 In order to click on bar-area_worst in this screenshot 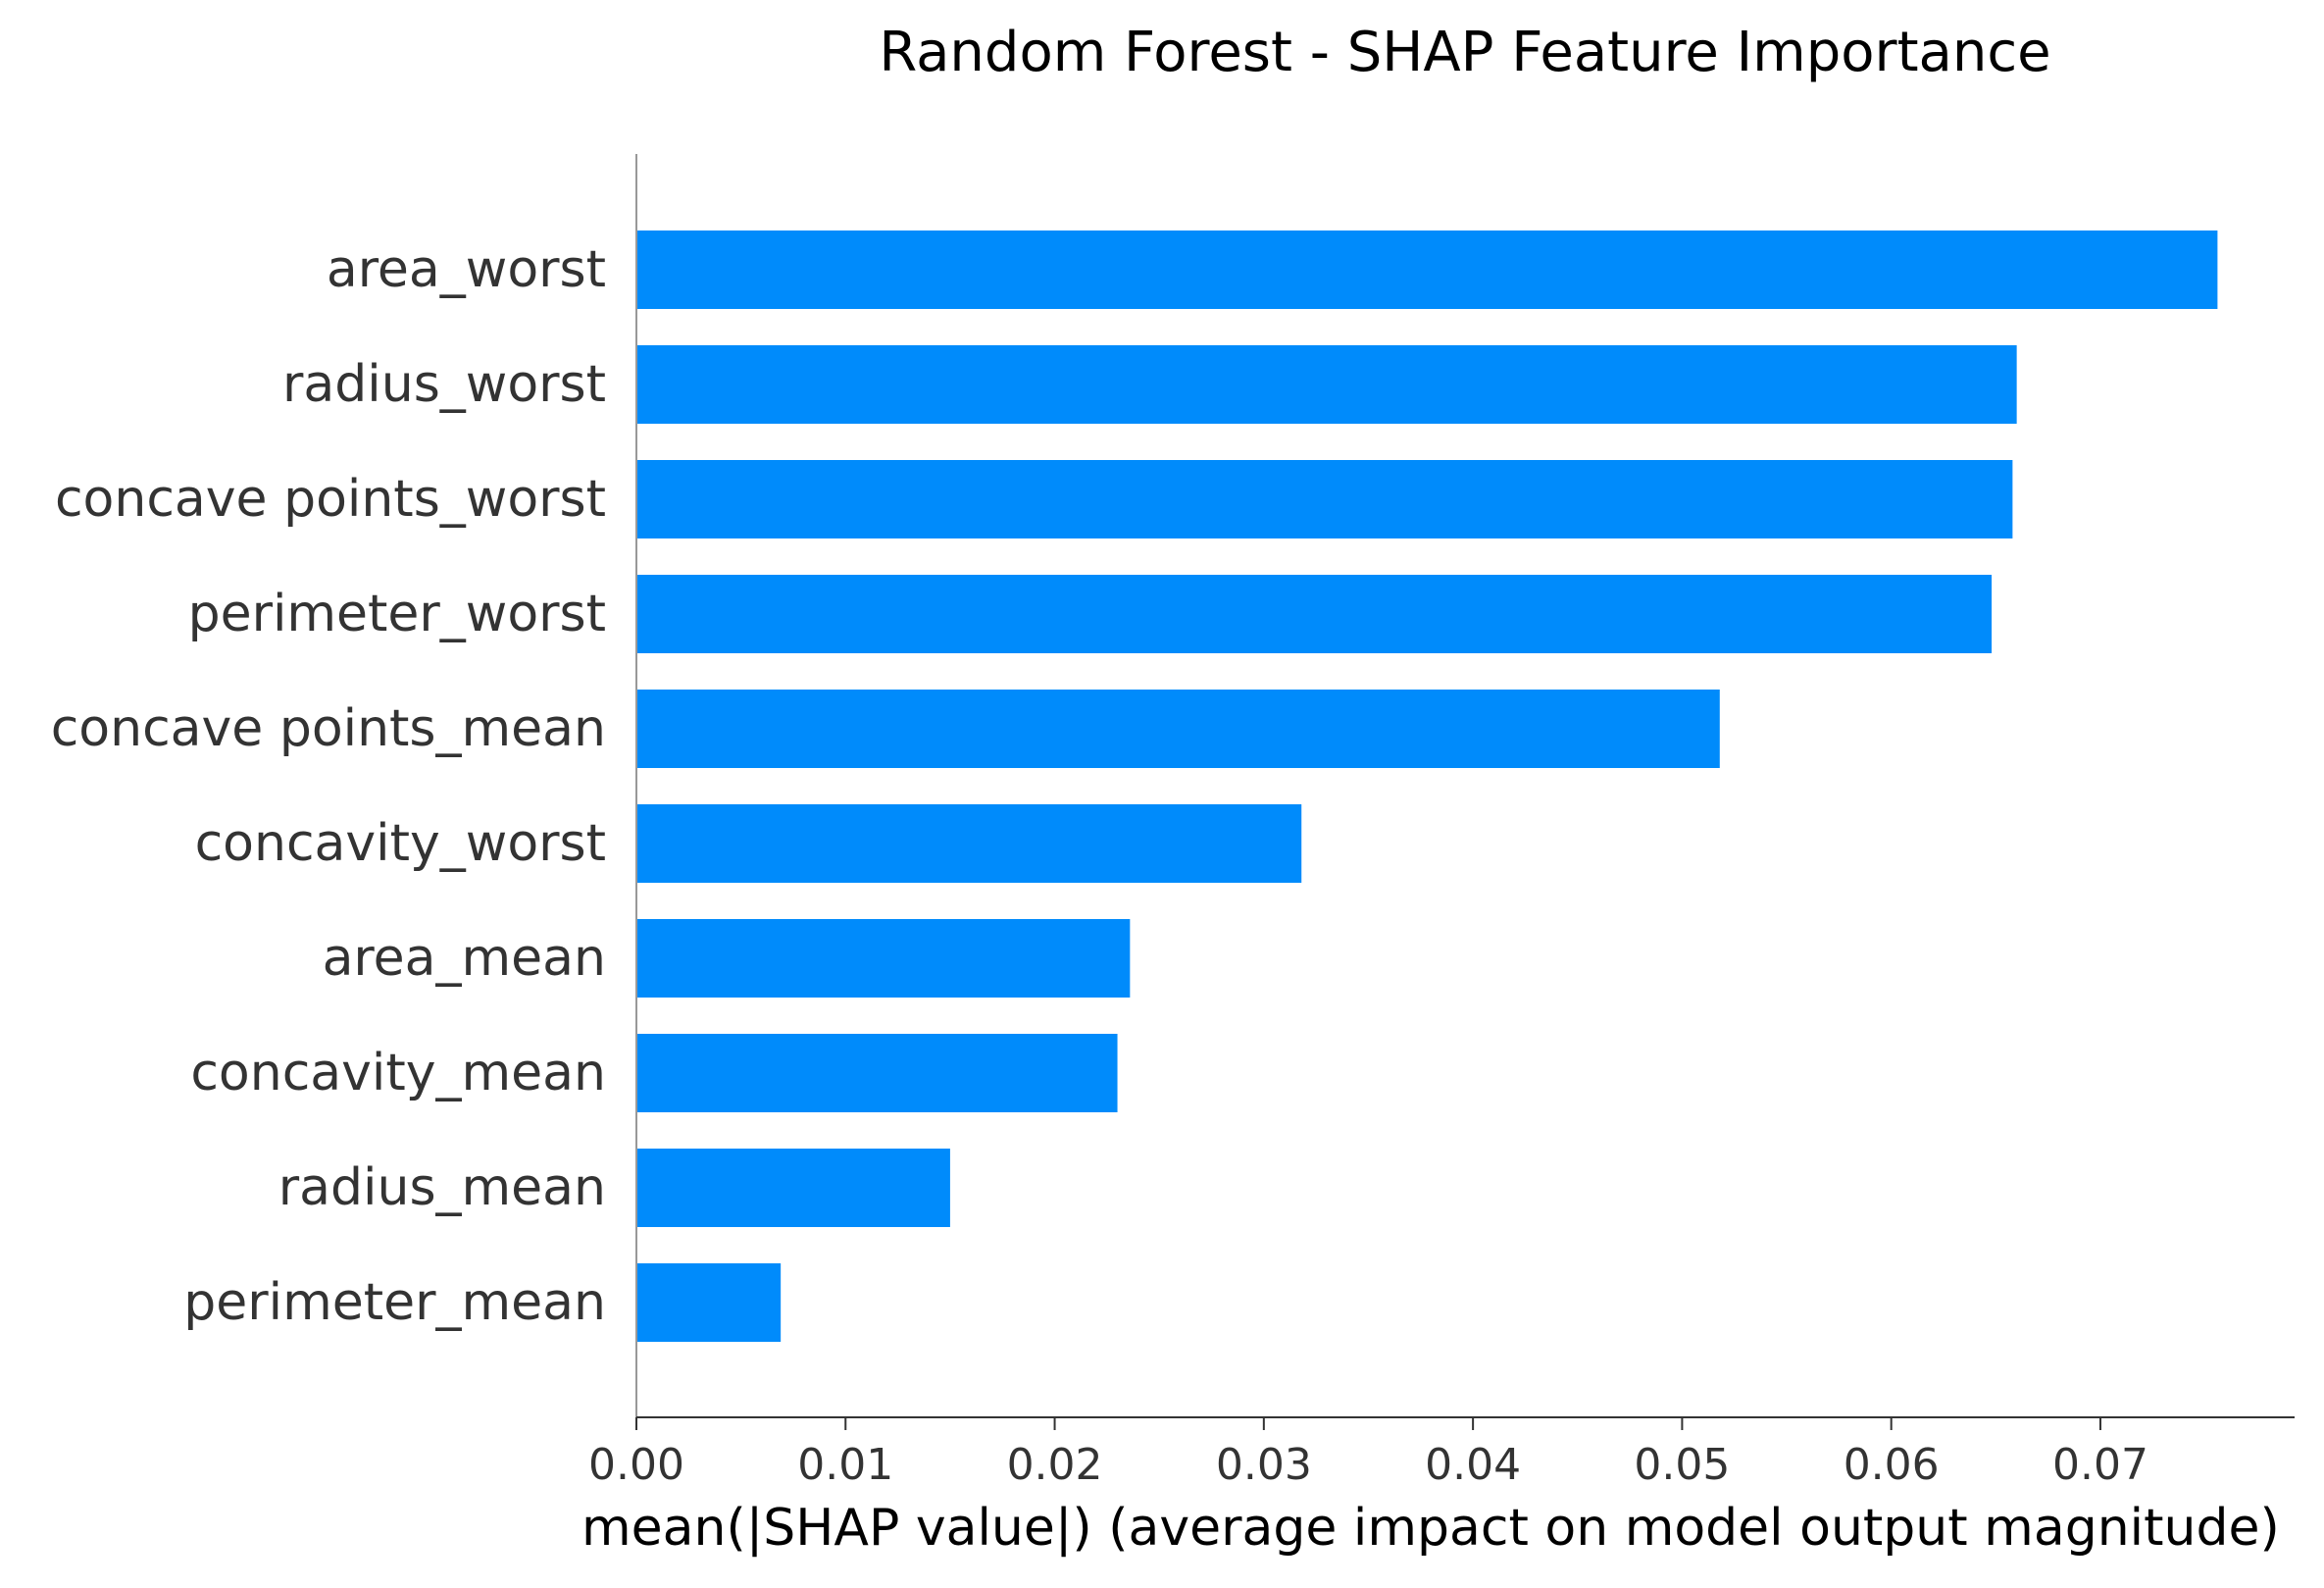, I will do `click(1427, 270)`.